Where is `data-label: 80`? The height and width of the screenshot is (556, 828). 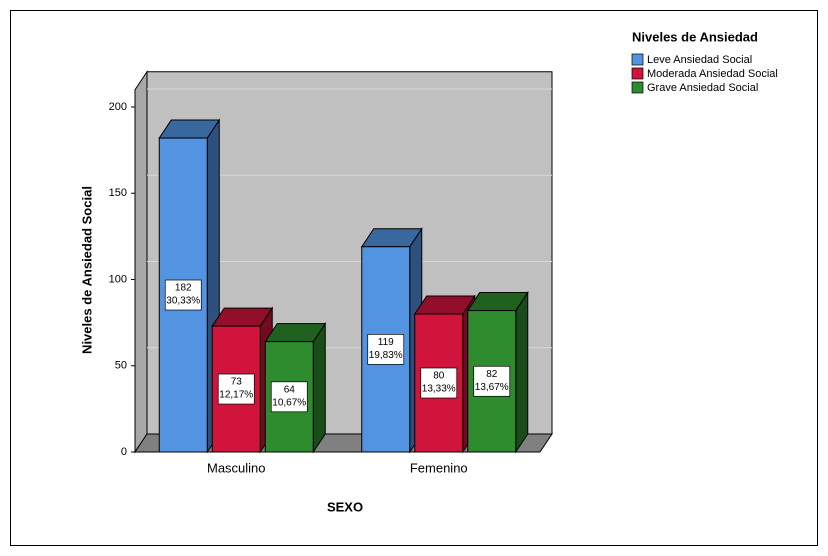 data-label: 80 is located at coordinates (439, 376).